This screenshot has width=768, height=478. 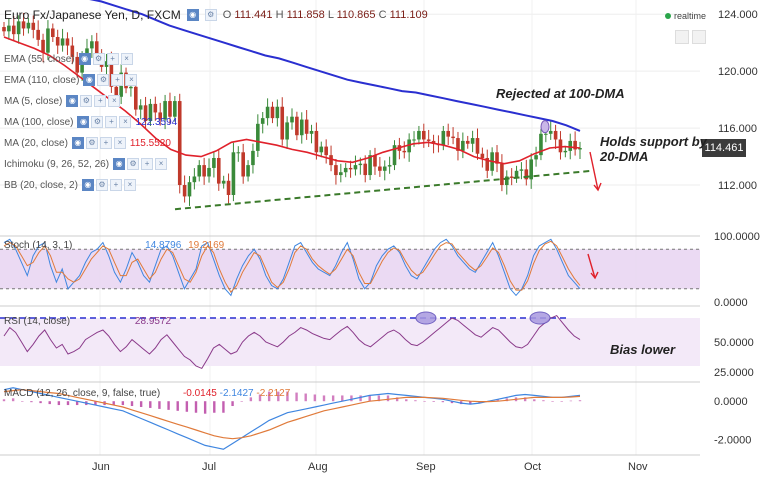 What do you see at coordinates (734, 227) in the screenshot?
I see `right-axis-bg` at bounding box center [734, 227].